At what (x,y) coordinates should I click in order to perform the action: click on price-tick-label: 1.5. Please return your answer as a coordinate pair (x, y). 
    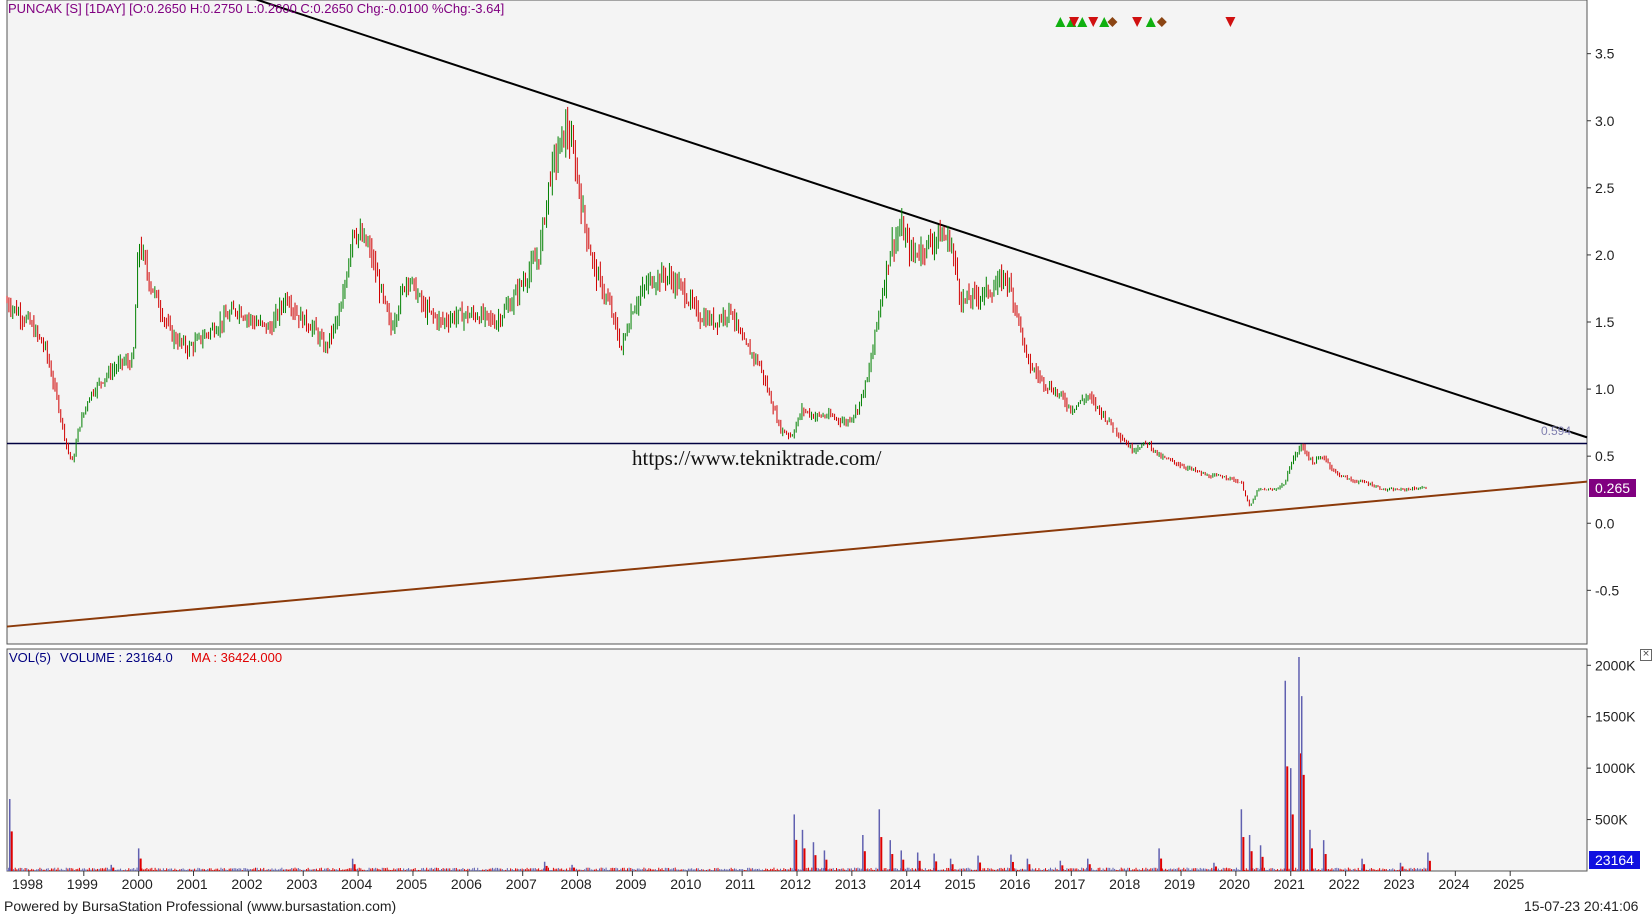
    Looking at the image, I should click on (1605, 322).